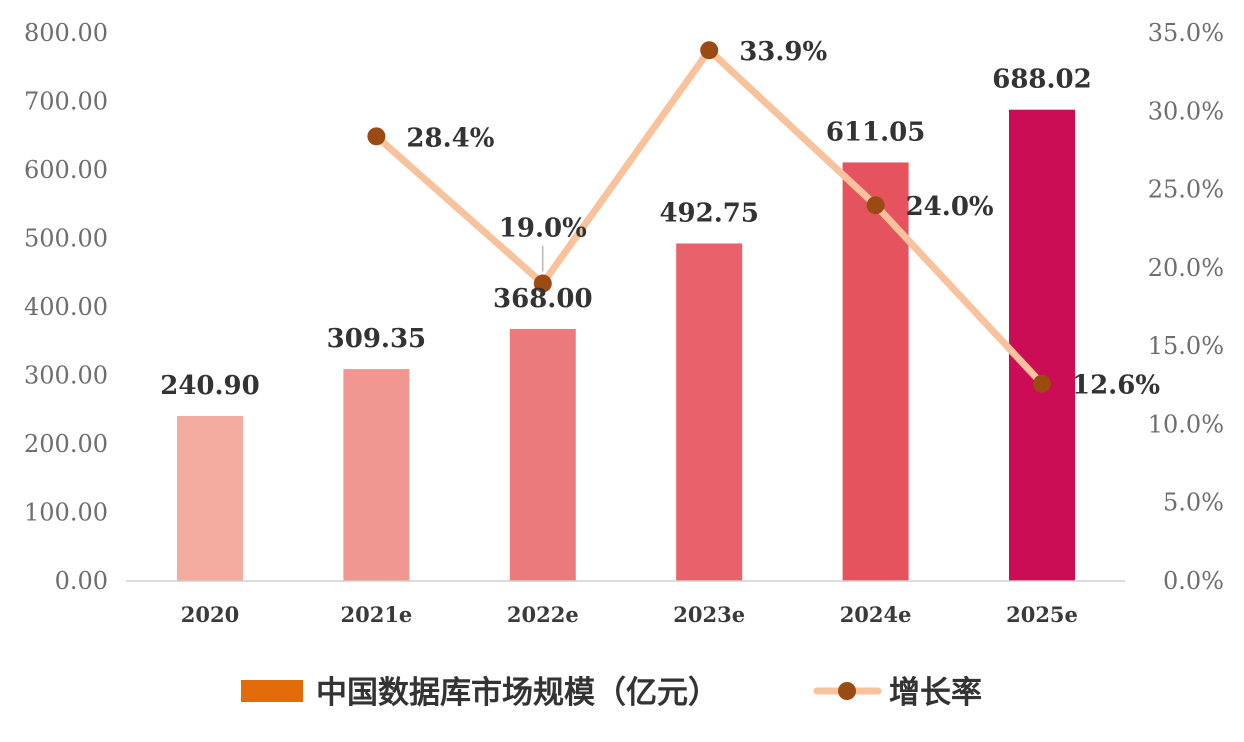 The image size is (1244, 742). I want to click on left-tick-label: 200.00, so click(66, 444).